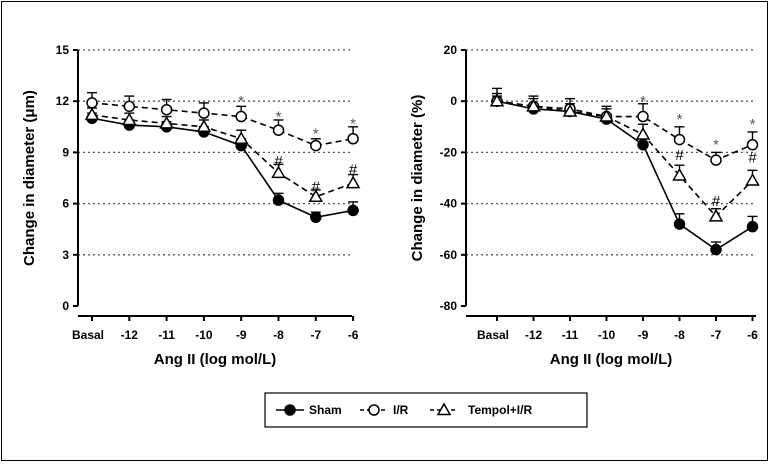 The width and height of the screenshot is (771, 464). Describe the element at coordinates (449, 306) in the screenshot. I see `y-tick-label: -80` at that location.